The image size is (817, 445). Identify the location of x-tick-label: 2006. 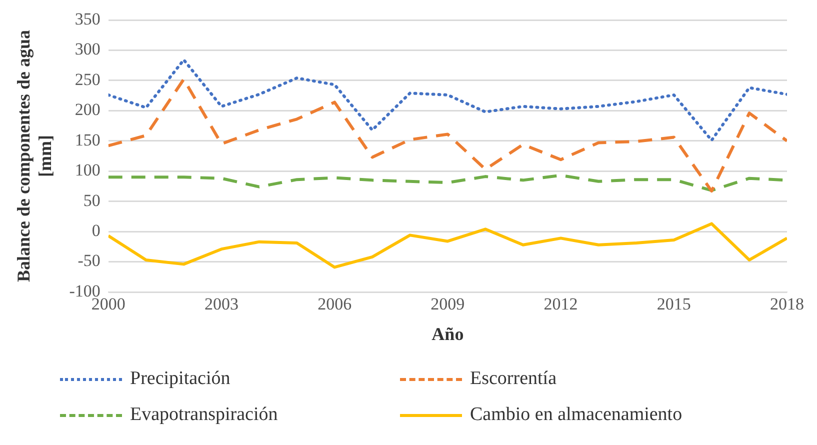
(335, 304).